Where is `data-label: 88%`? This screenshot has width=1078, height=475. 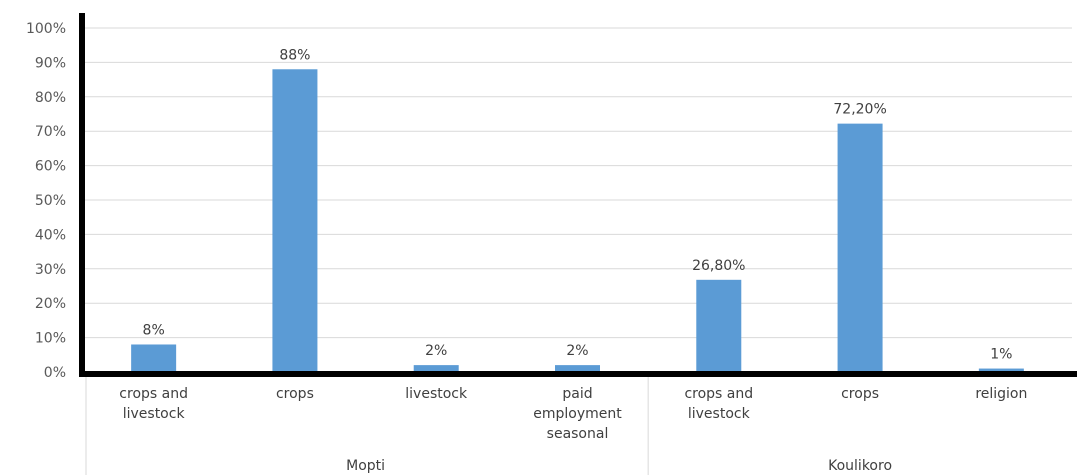
data-label: 88% is located at coordinates (294, 55).